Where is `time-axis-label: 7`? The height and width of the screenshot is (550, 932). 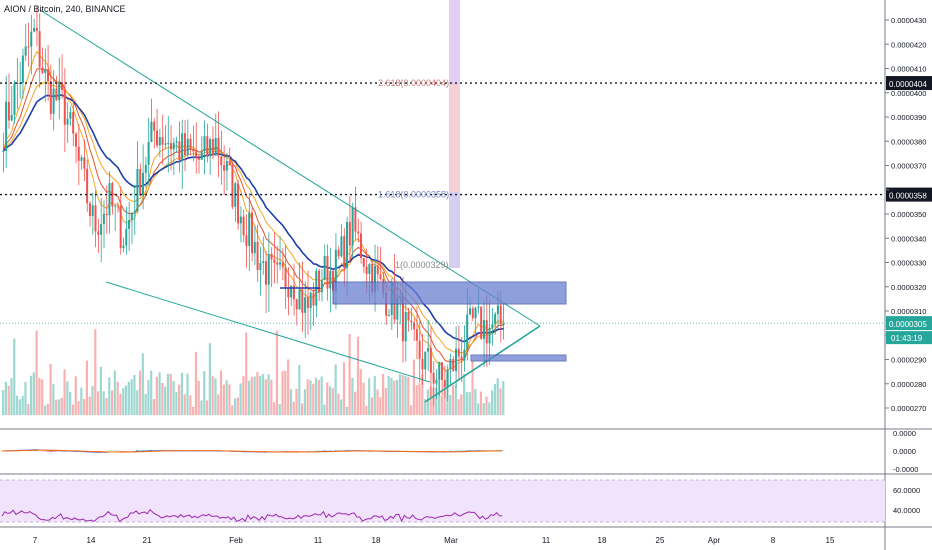 time-axis-label: 7 is located at coordinates (35, 540).